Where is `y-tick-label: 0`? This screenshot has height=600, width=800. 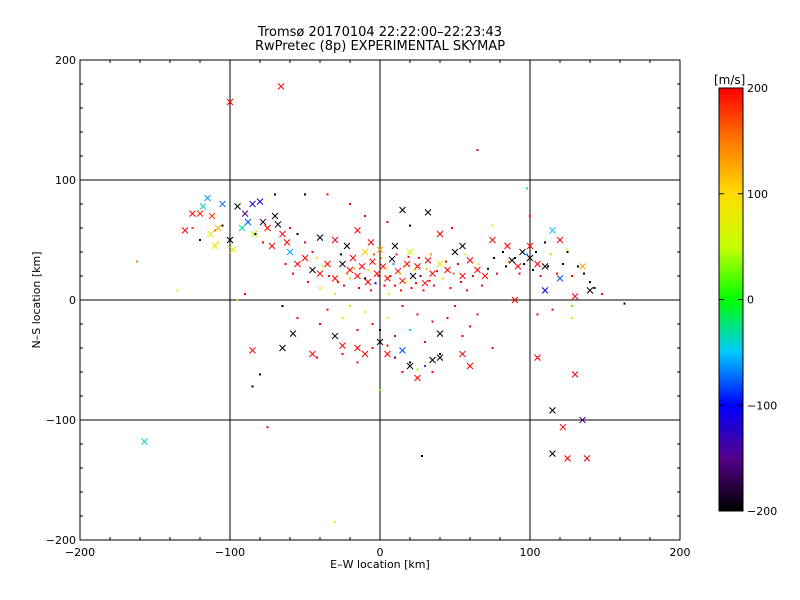
y-tick-label: 0 is located at coordinates (72, 300).